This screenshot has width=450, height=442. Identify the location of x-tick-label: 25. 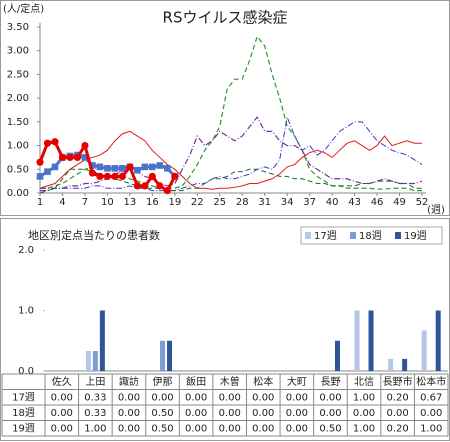
(219, 202).